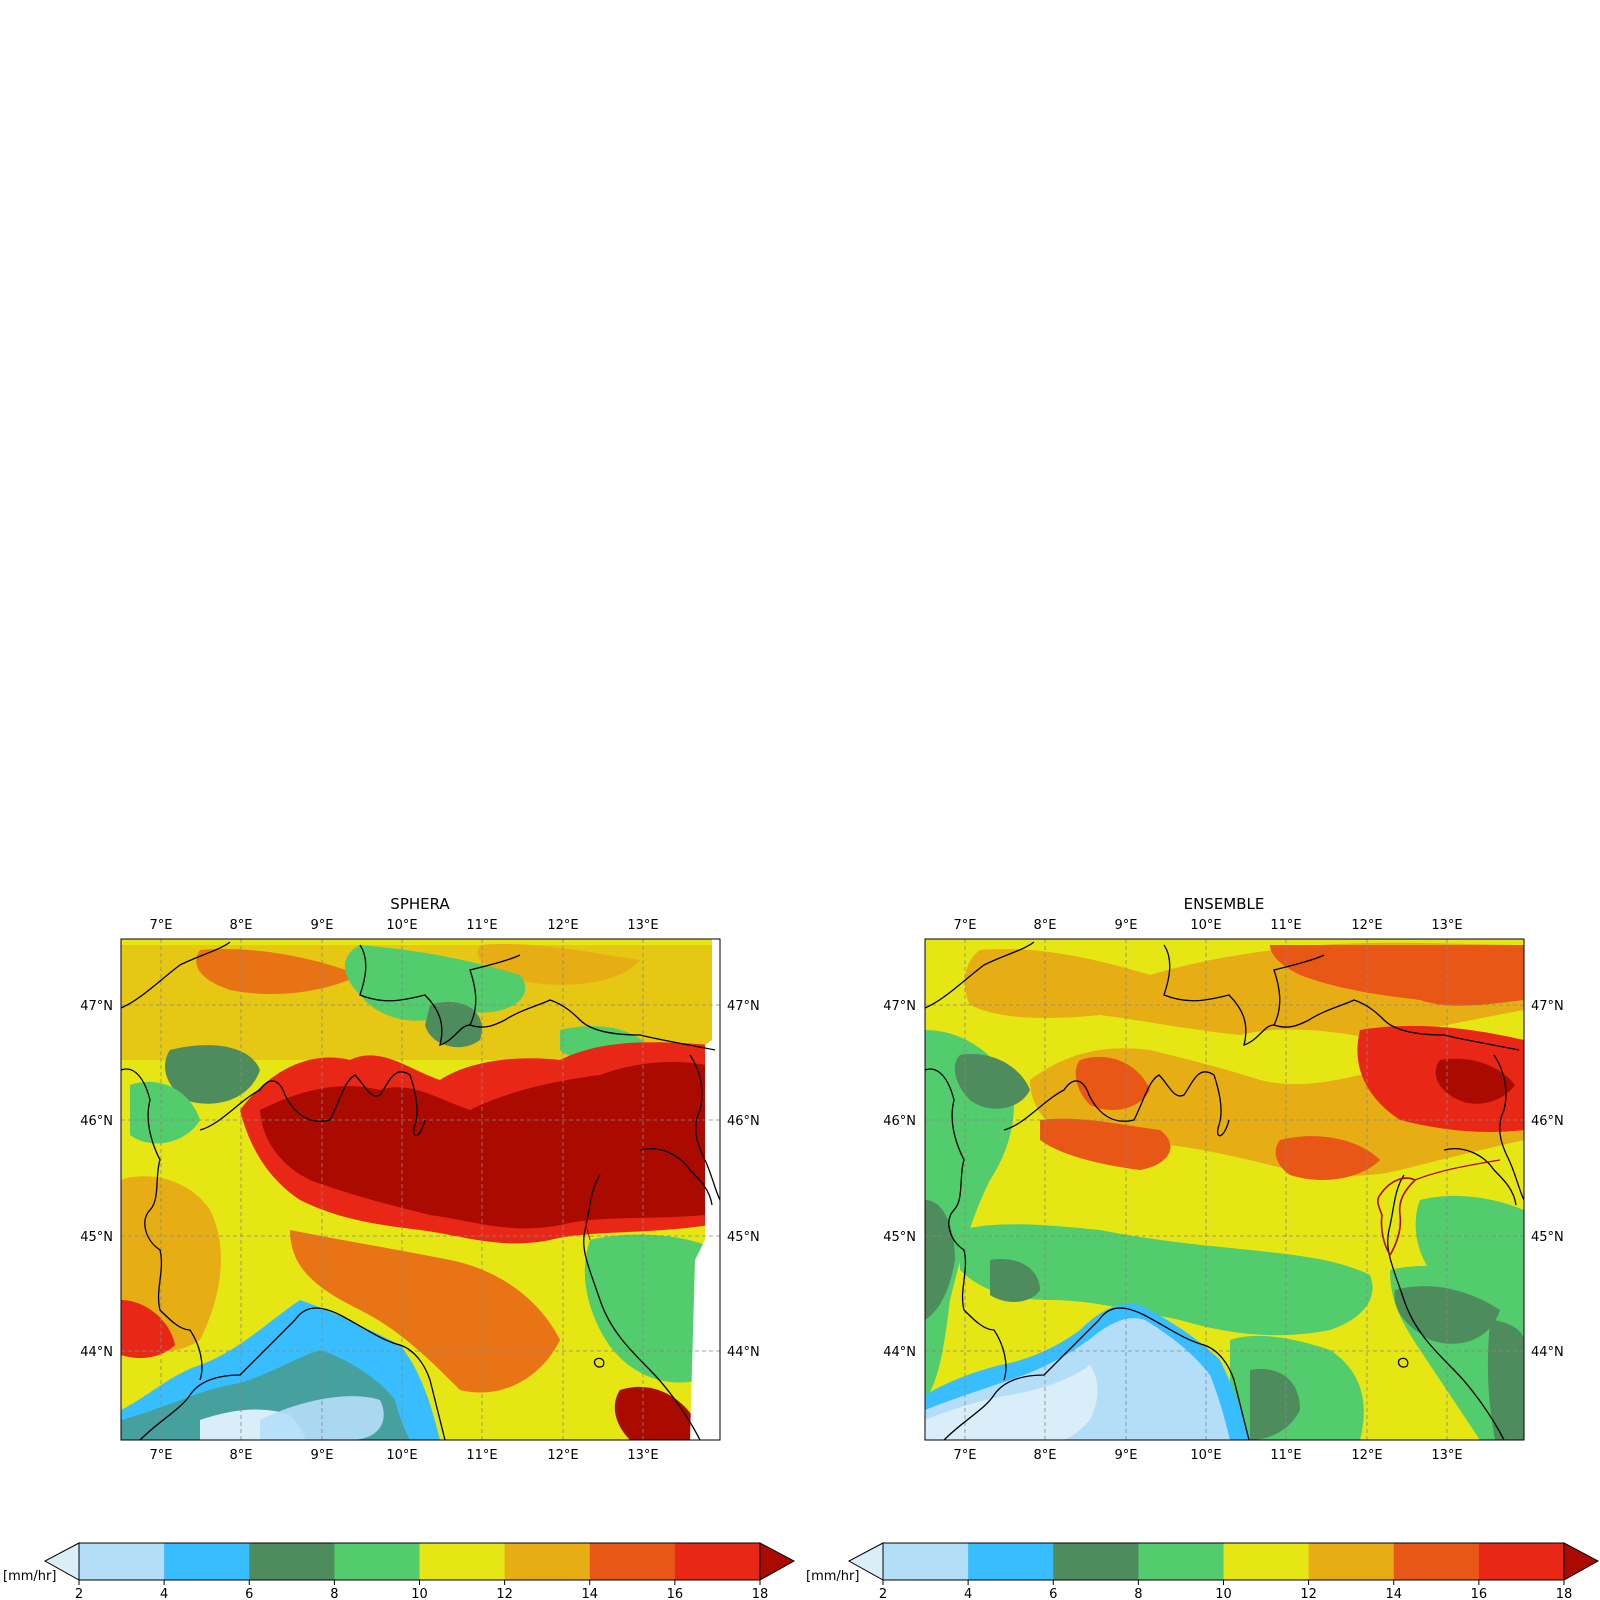 The width and height of the screenshot is (1600, 1600). Describe the element at coordinates (96, 1121) in the screenshot. I see `sphera-left-lat-46: 46°N` at that location.